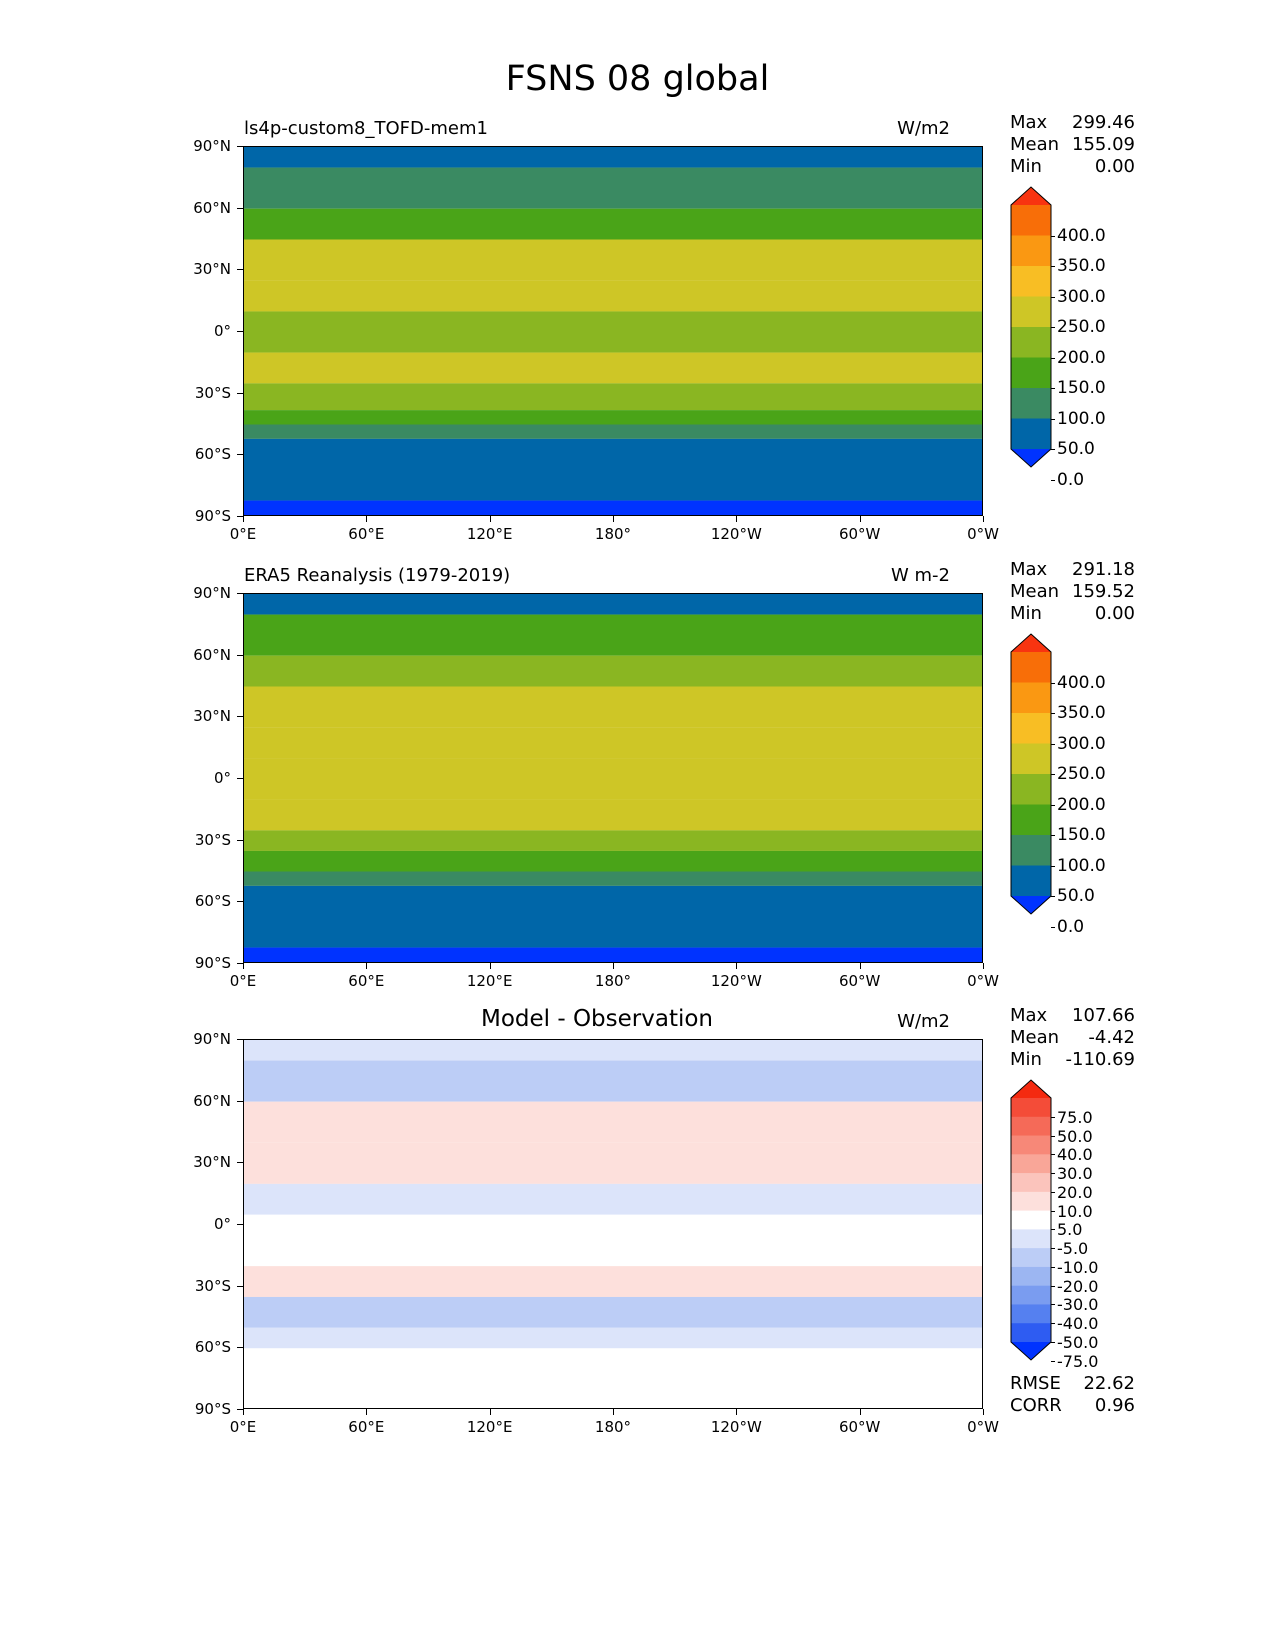  Describe the element at coordinates (1078, 1324) in the screenshot. I see `colorbar-tick-label: -40.0` at that location.